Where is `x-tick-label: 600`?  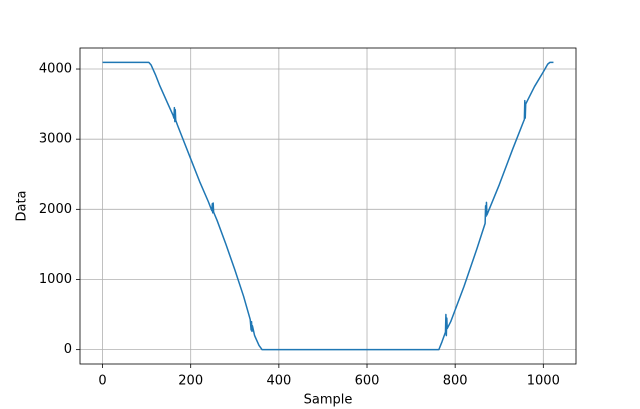
x-tick-label: 600 is located at coordinates (367, 381).